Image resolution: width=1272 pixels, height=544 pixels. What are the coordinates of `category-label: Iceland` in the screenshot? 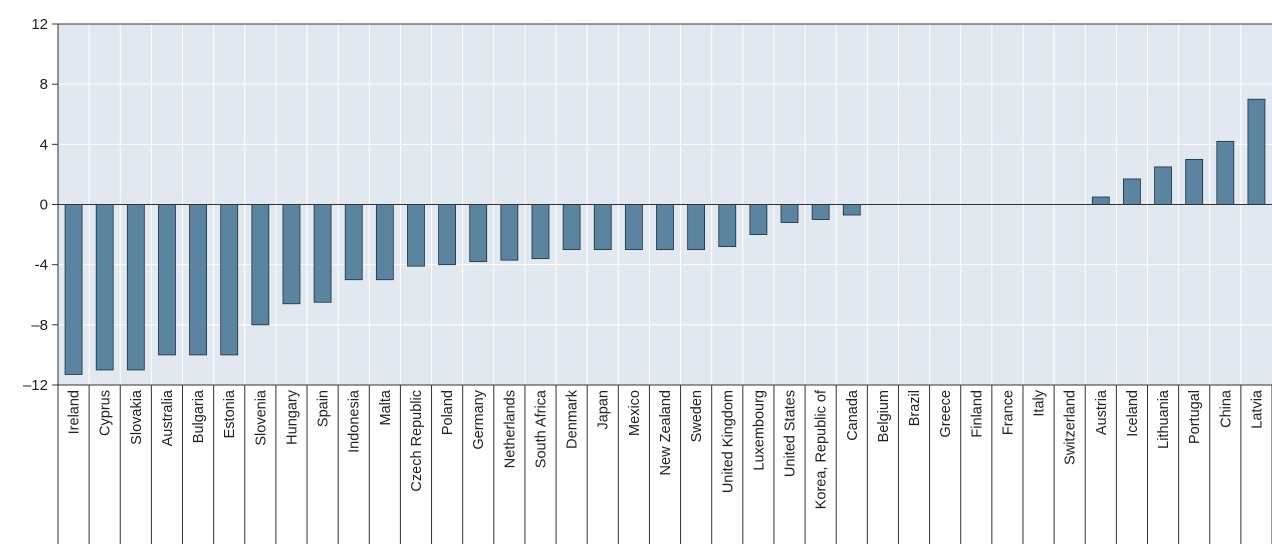 It's located at (1133, 413).